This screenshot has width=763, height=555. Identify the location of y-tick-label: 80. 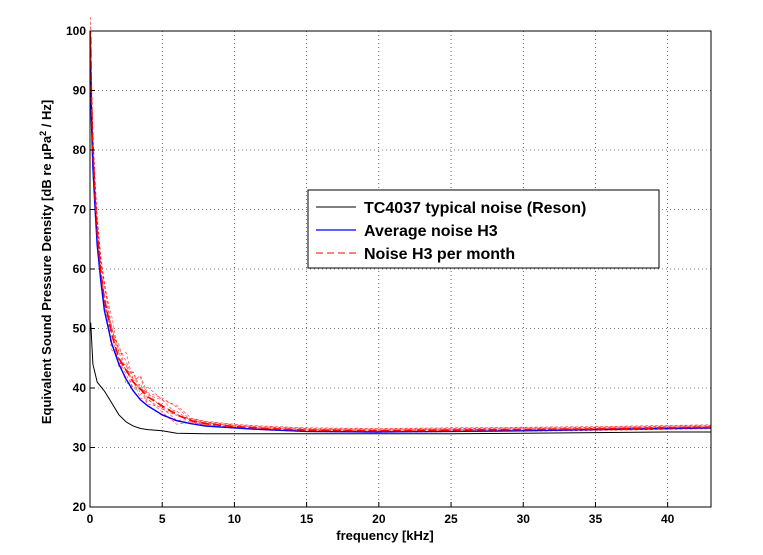
(80, 150).